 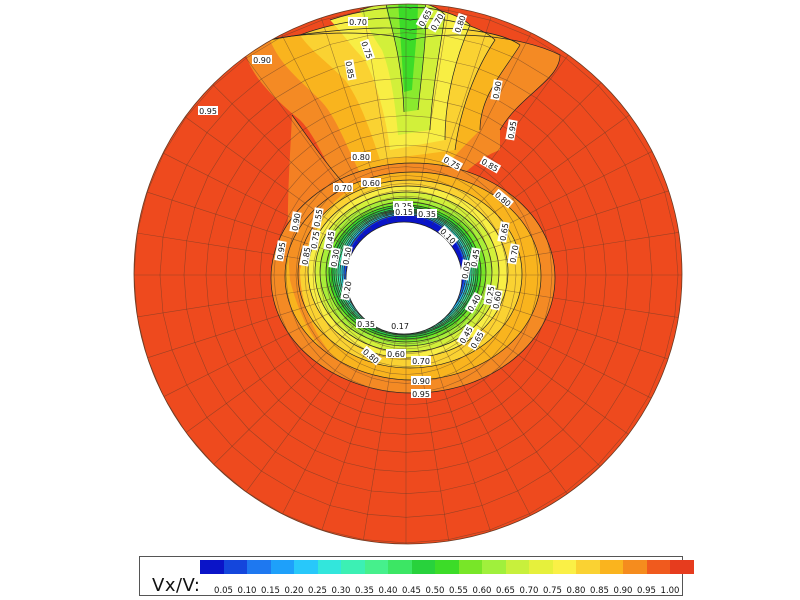 I want to click on contour-label-text: 0.15, so click(x=404, y=212).